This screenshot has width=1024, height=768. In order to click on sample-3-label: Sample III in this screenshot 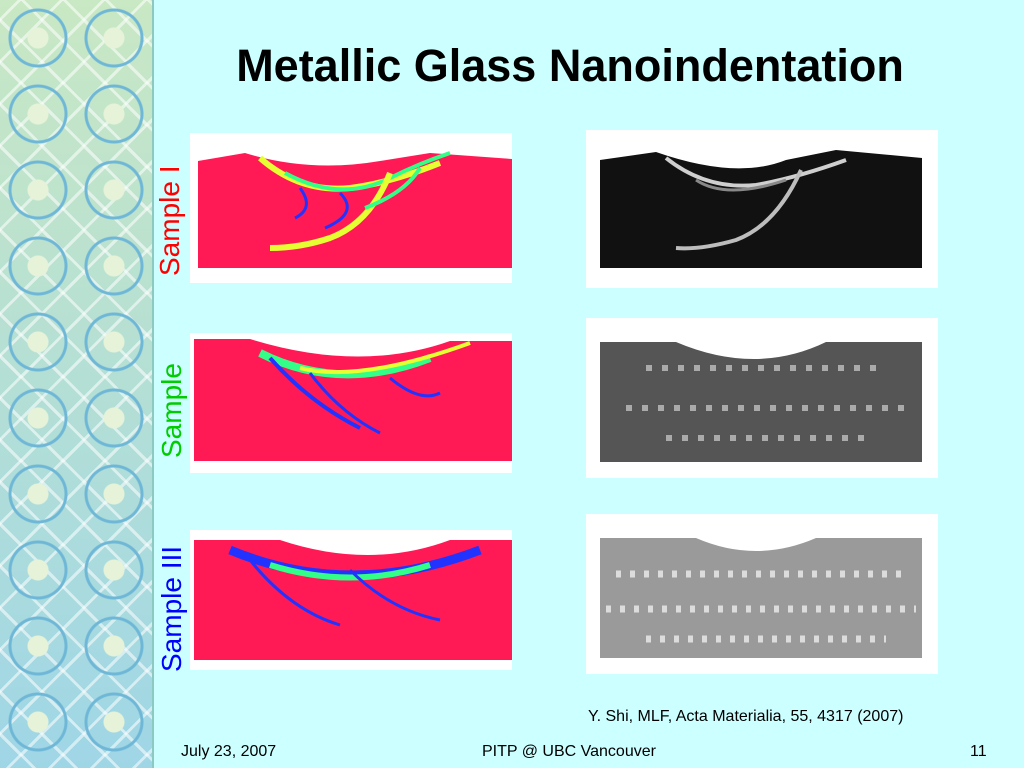, I will do `click(171, 608)`.